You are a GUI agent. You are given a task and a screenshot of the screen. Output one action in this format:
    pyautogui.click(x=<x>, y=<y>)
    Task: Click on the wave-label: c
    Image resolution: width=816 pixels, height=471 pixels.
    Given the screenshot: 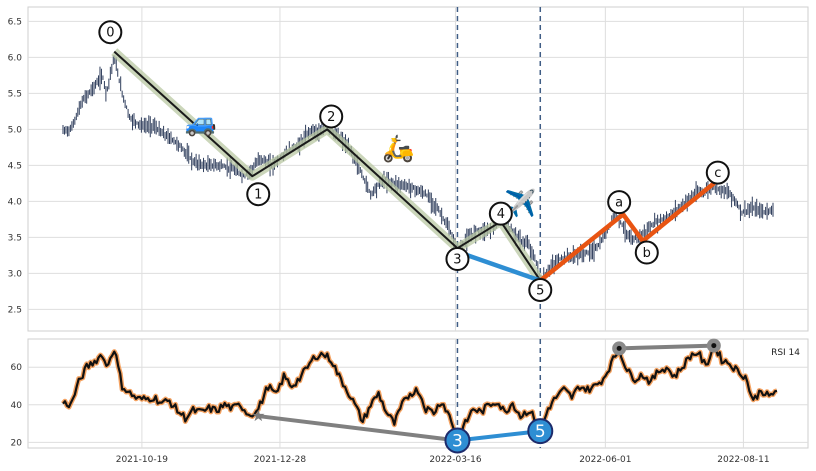 What is the action you would take?
    pyautogui.click(x=717, y=173)
    